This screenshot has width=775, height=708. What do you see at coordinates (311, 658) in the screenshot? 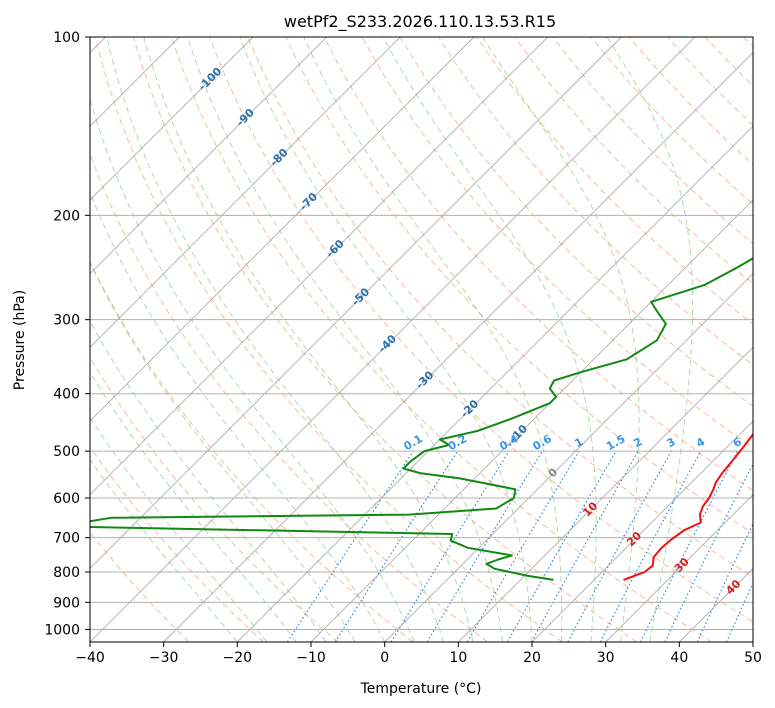
I see `x-tick-label: −10` at bounding box center [311, 658].